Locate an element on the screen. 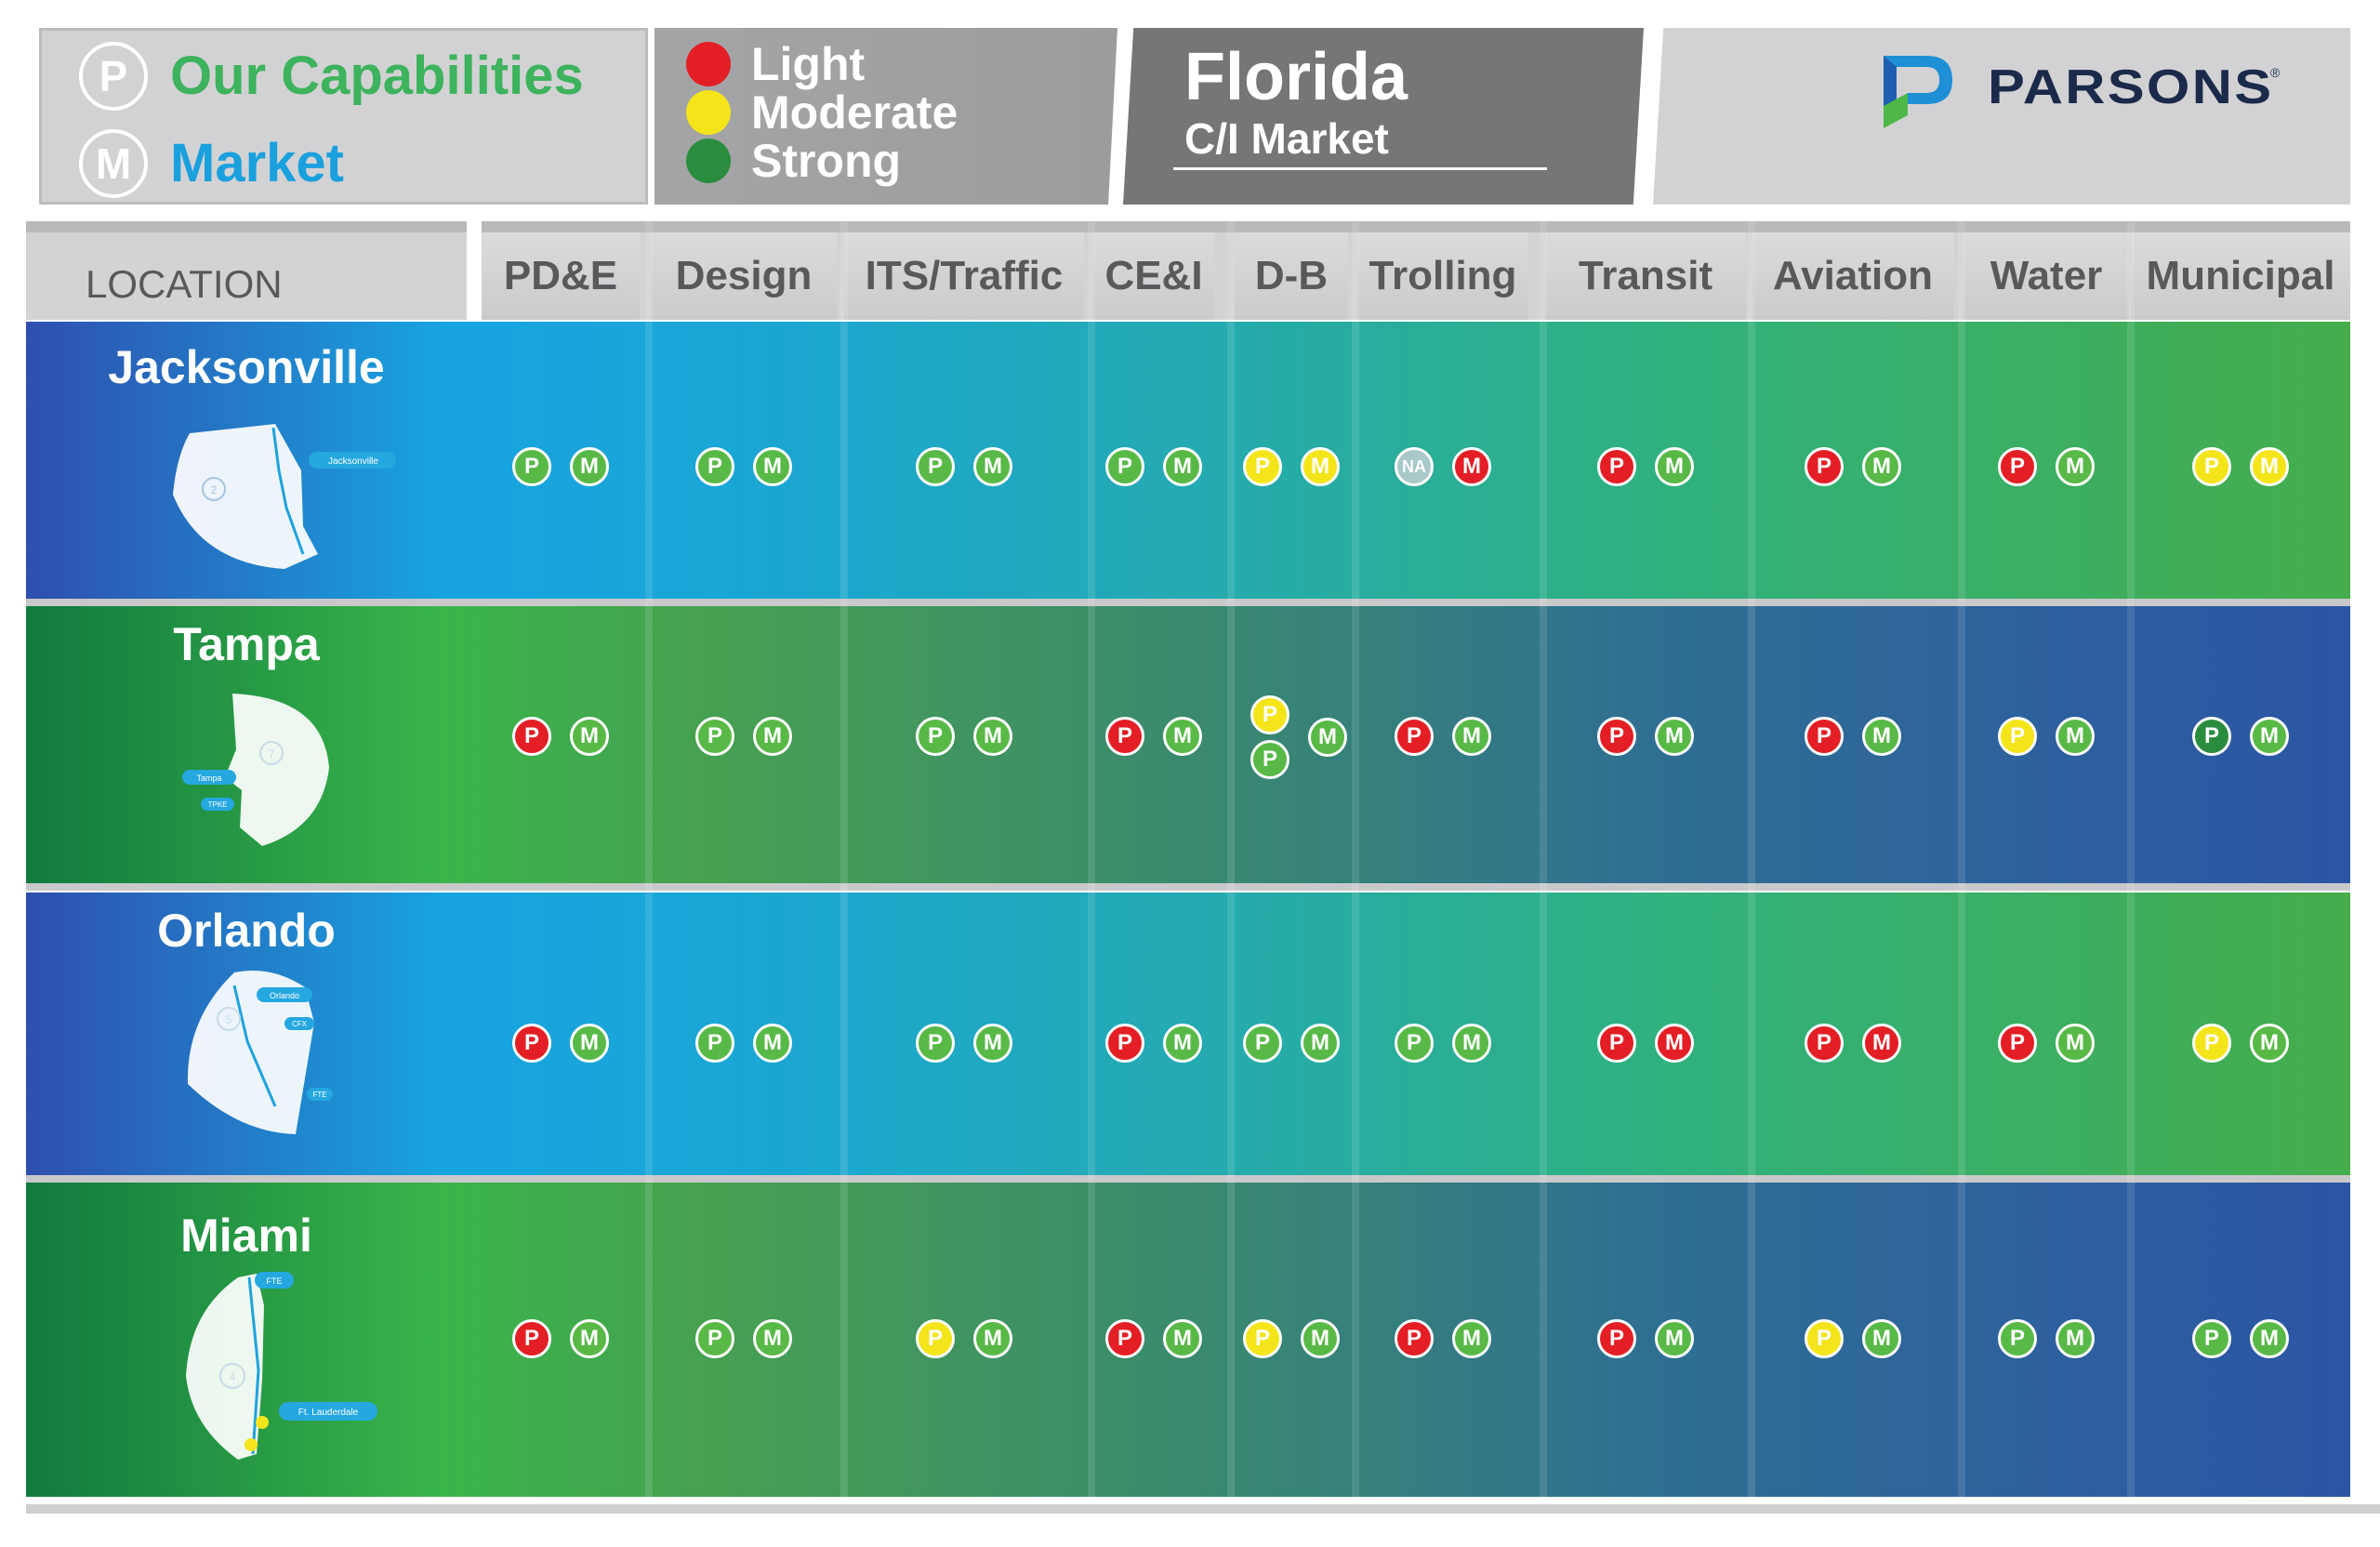  row-divider is located at coordinates (1188, 887).